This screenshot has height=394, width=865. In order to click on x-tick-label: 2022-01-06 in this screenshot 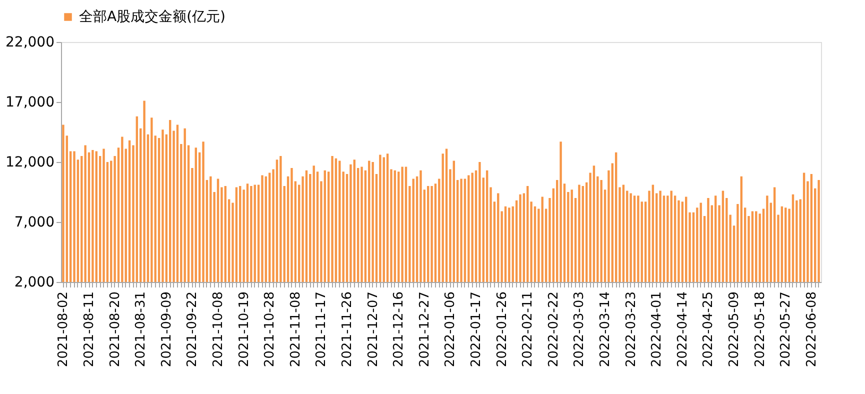, I will do `click(450, 330)`.